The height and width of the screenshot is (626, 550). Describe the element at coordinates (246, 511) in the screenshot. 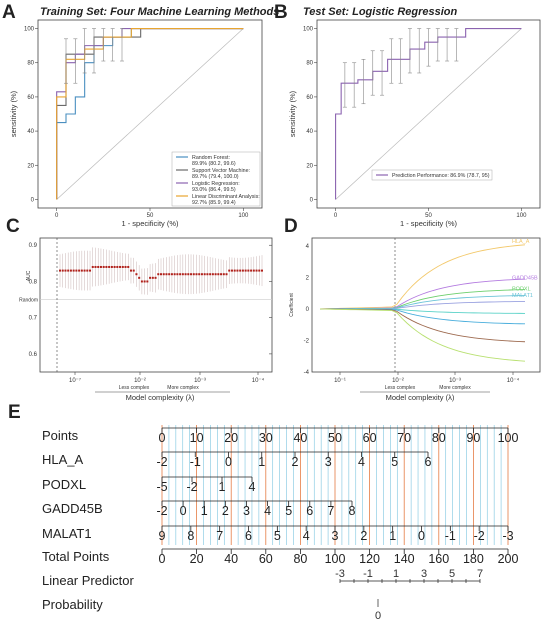

I see `scale-tick-label: 3` at that location.